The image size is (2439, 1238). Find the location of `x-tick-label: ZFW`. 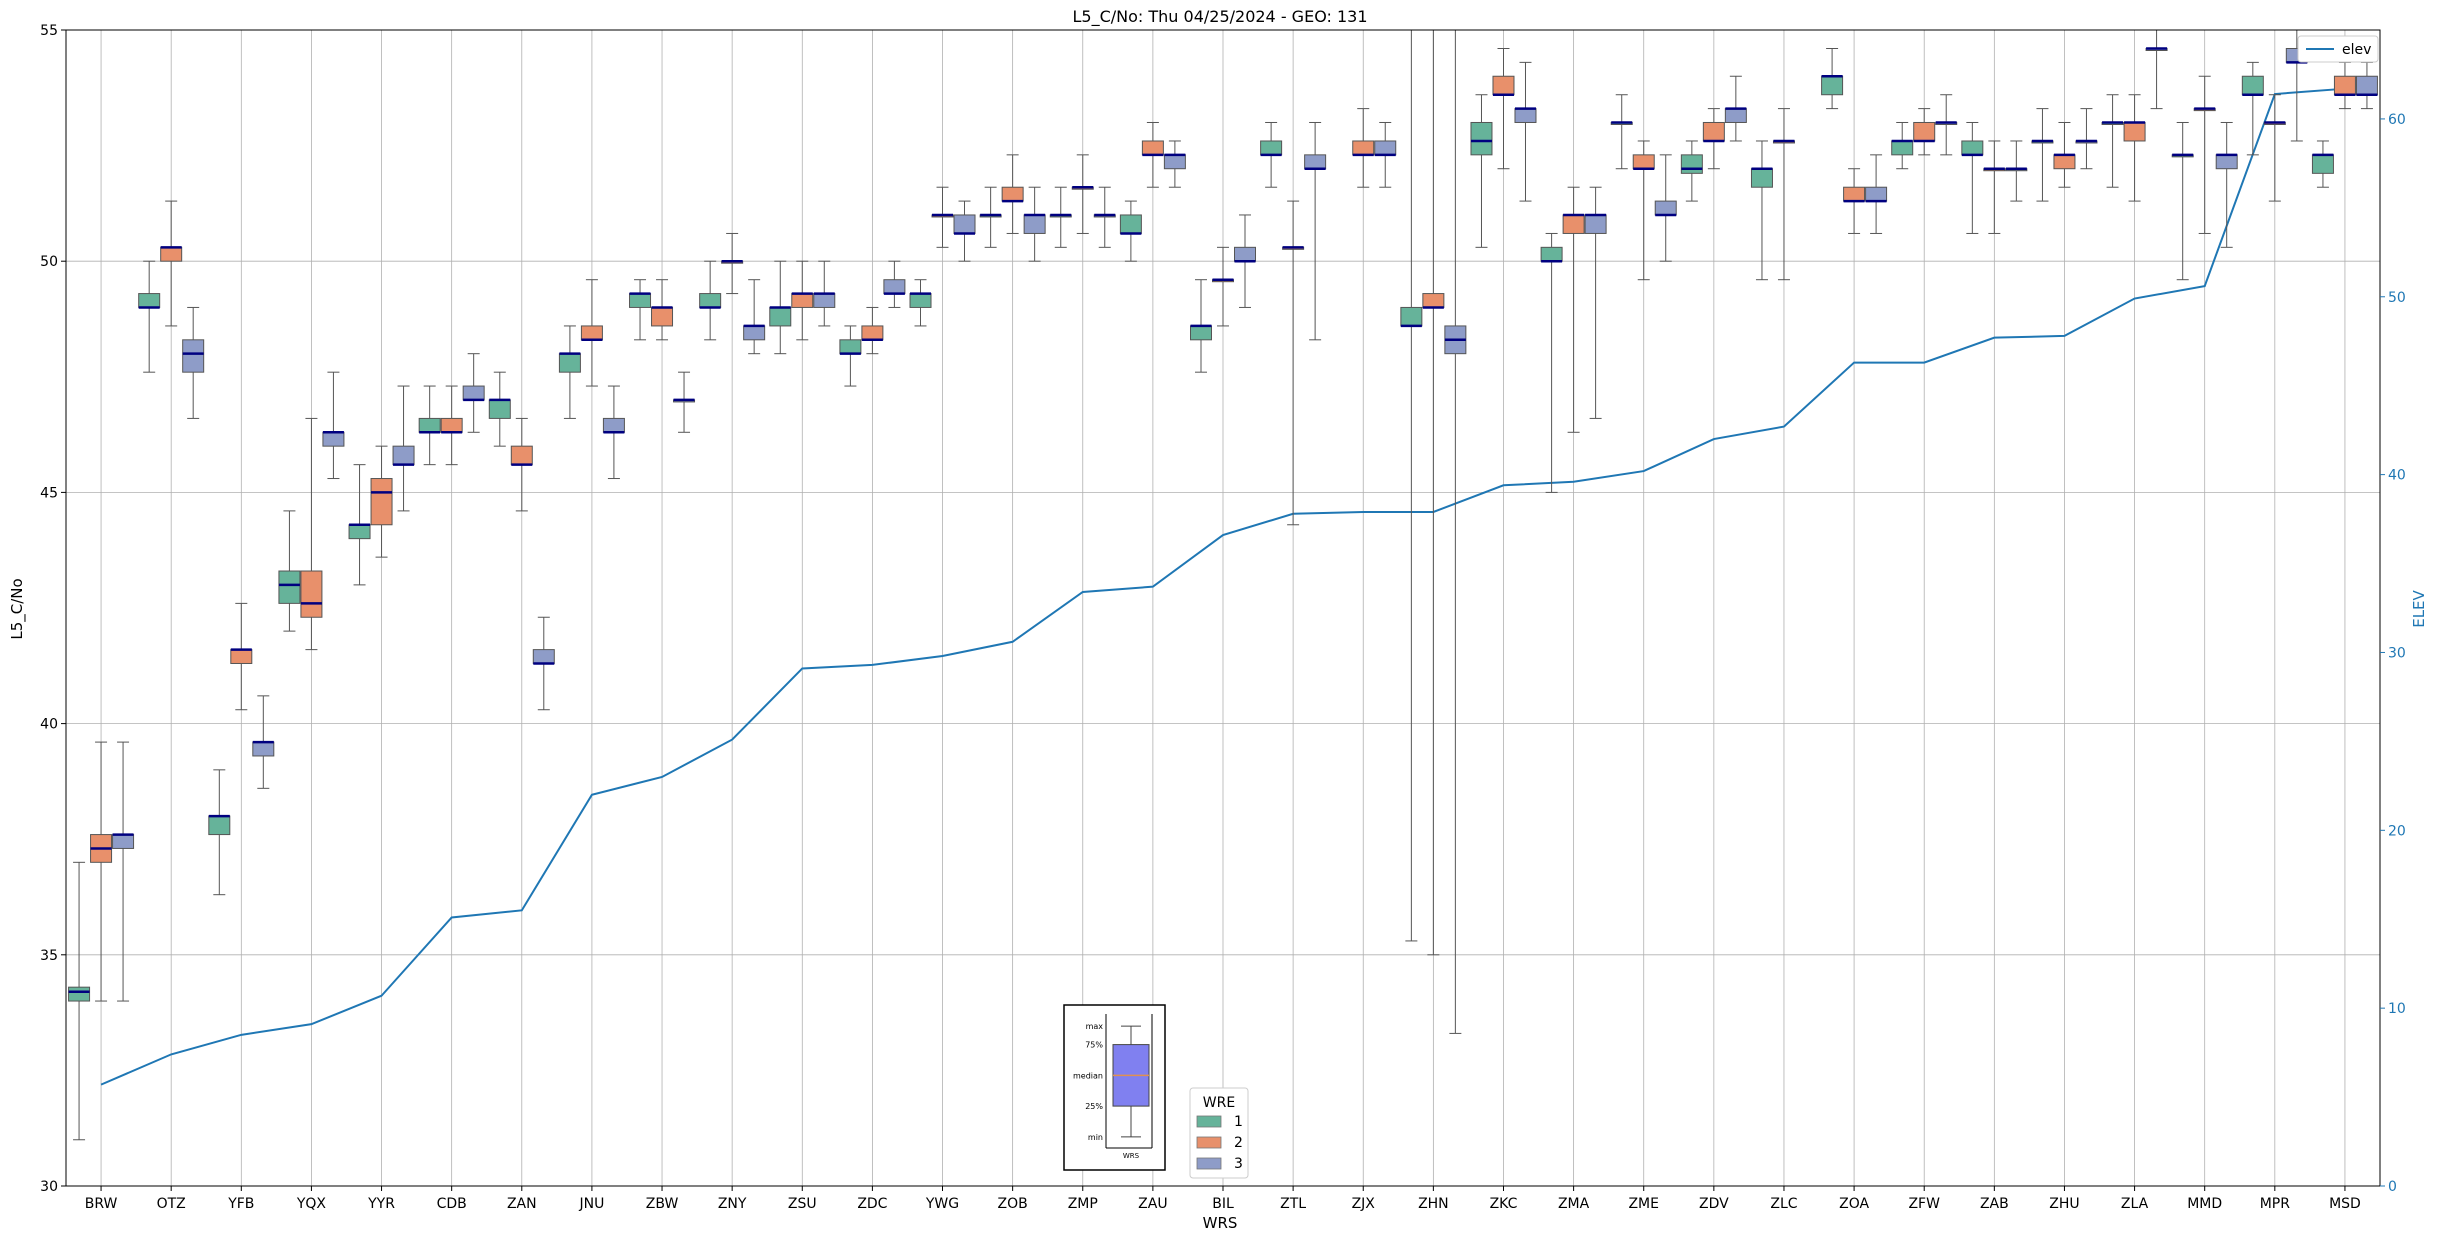

x-tick-label: ZFW is located at coordinates (1924, 1204).